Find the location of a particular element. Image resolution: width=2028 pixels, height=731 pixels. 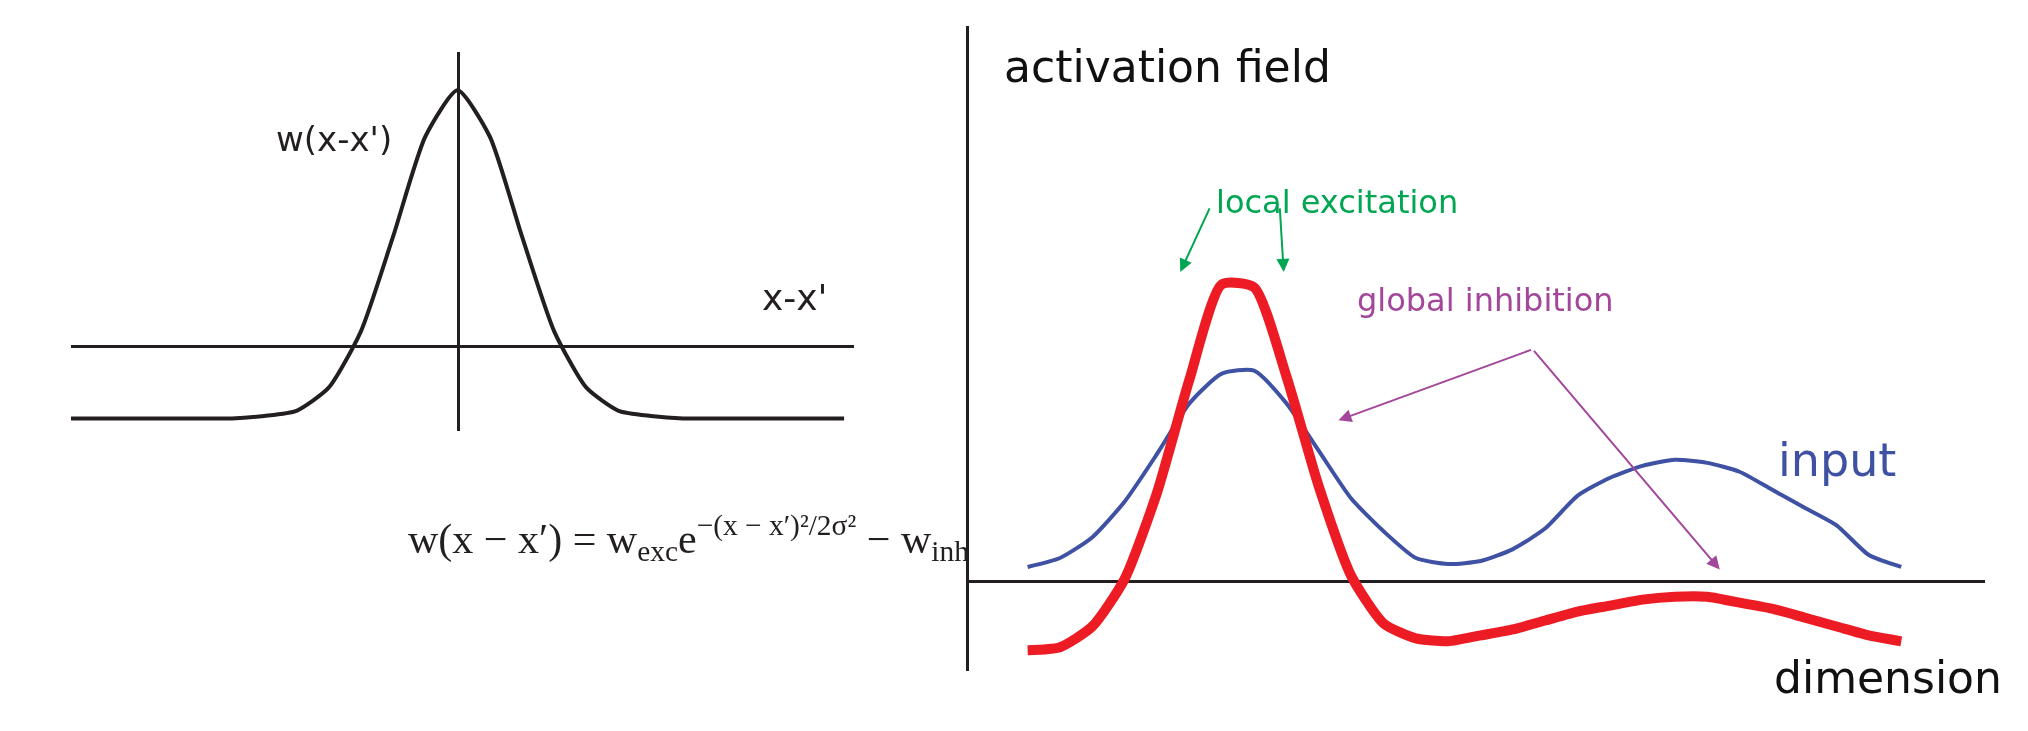

text: local excitation is located at coordinates (1337, 202).